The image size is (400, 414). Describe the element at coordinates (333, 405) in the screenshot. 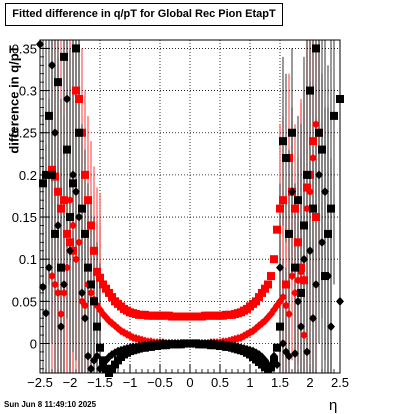

I see `x-axis-label: η` at that location.